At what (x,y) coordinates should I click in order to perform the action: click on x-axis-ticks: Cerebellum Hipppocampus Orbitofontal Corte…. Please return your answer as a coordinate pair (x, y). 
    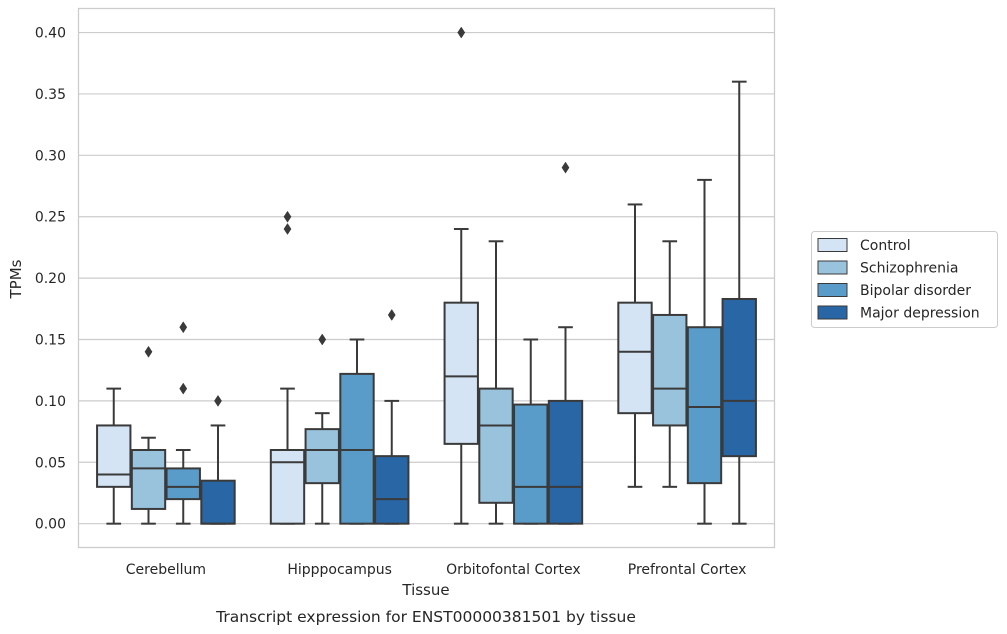
    Looking at the image, I should click on (436, 570).